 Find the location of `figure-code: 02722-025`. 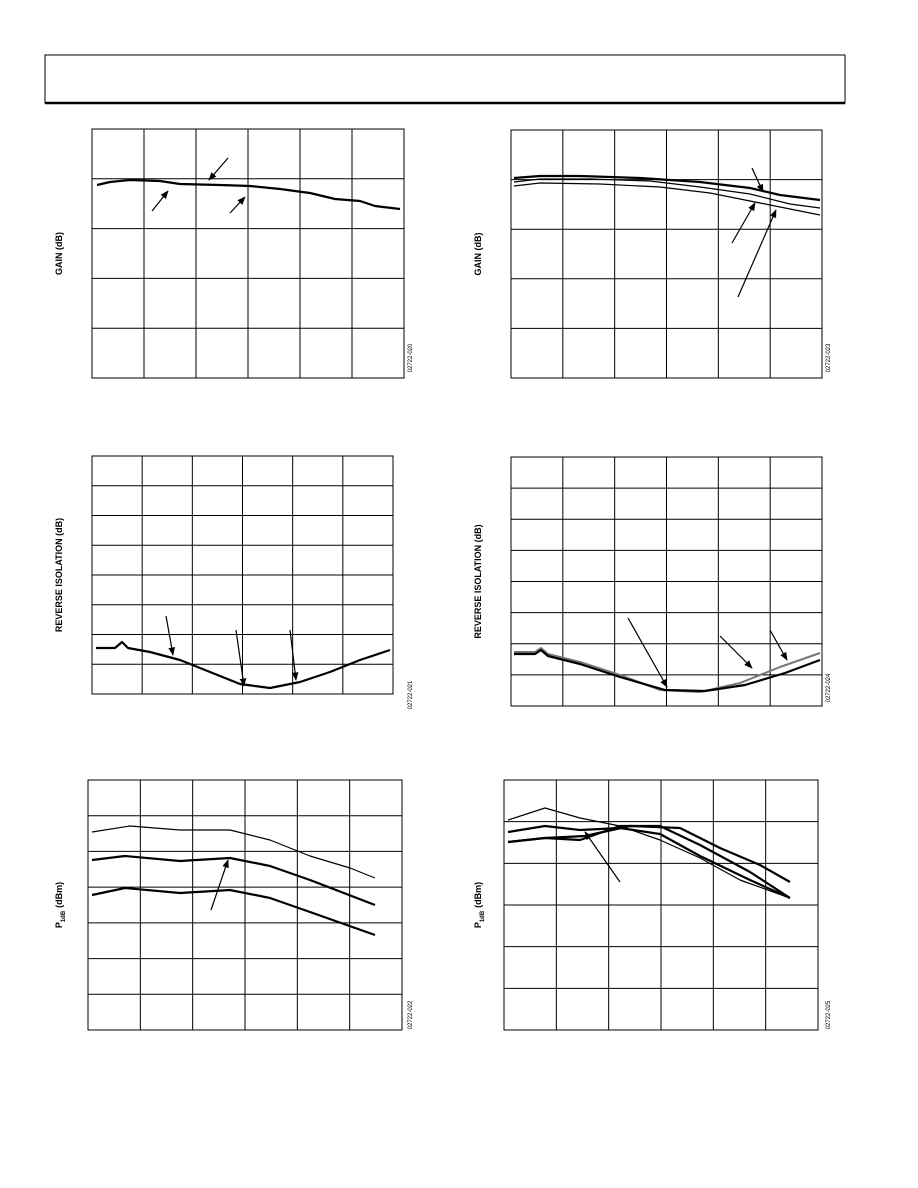

figure-code: 02722-025 is located at coordinates (829, 1014).